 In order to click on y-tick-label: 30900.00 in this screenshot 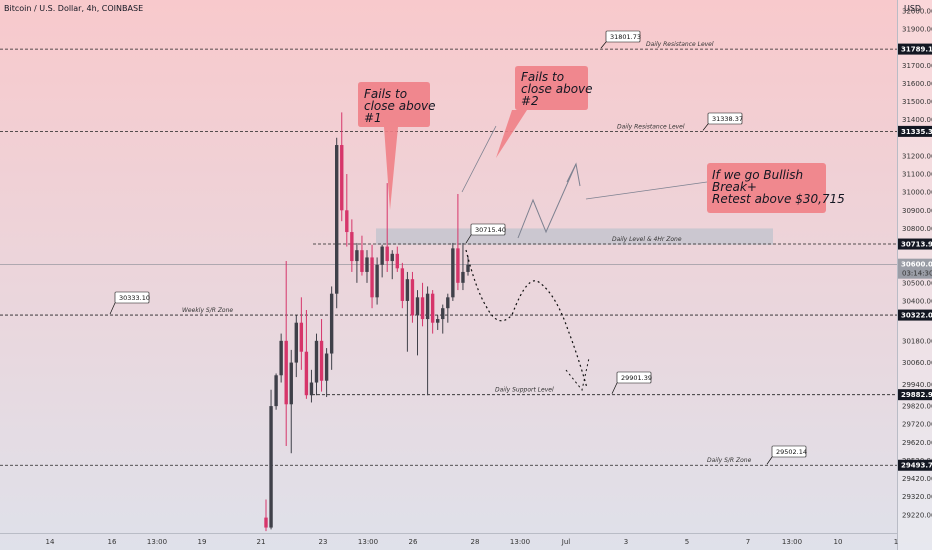, I will do `click(917, 211)`.